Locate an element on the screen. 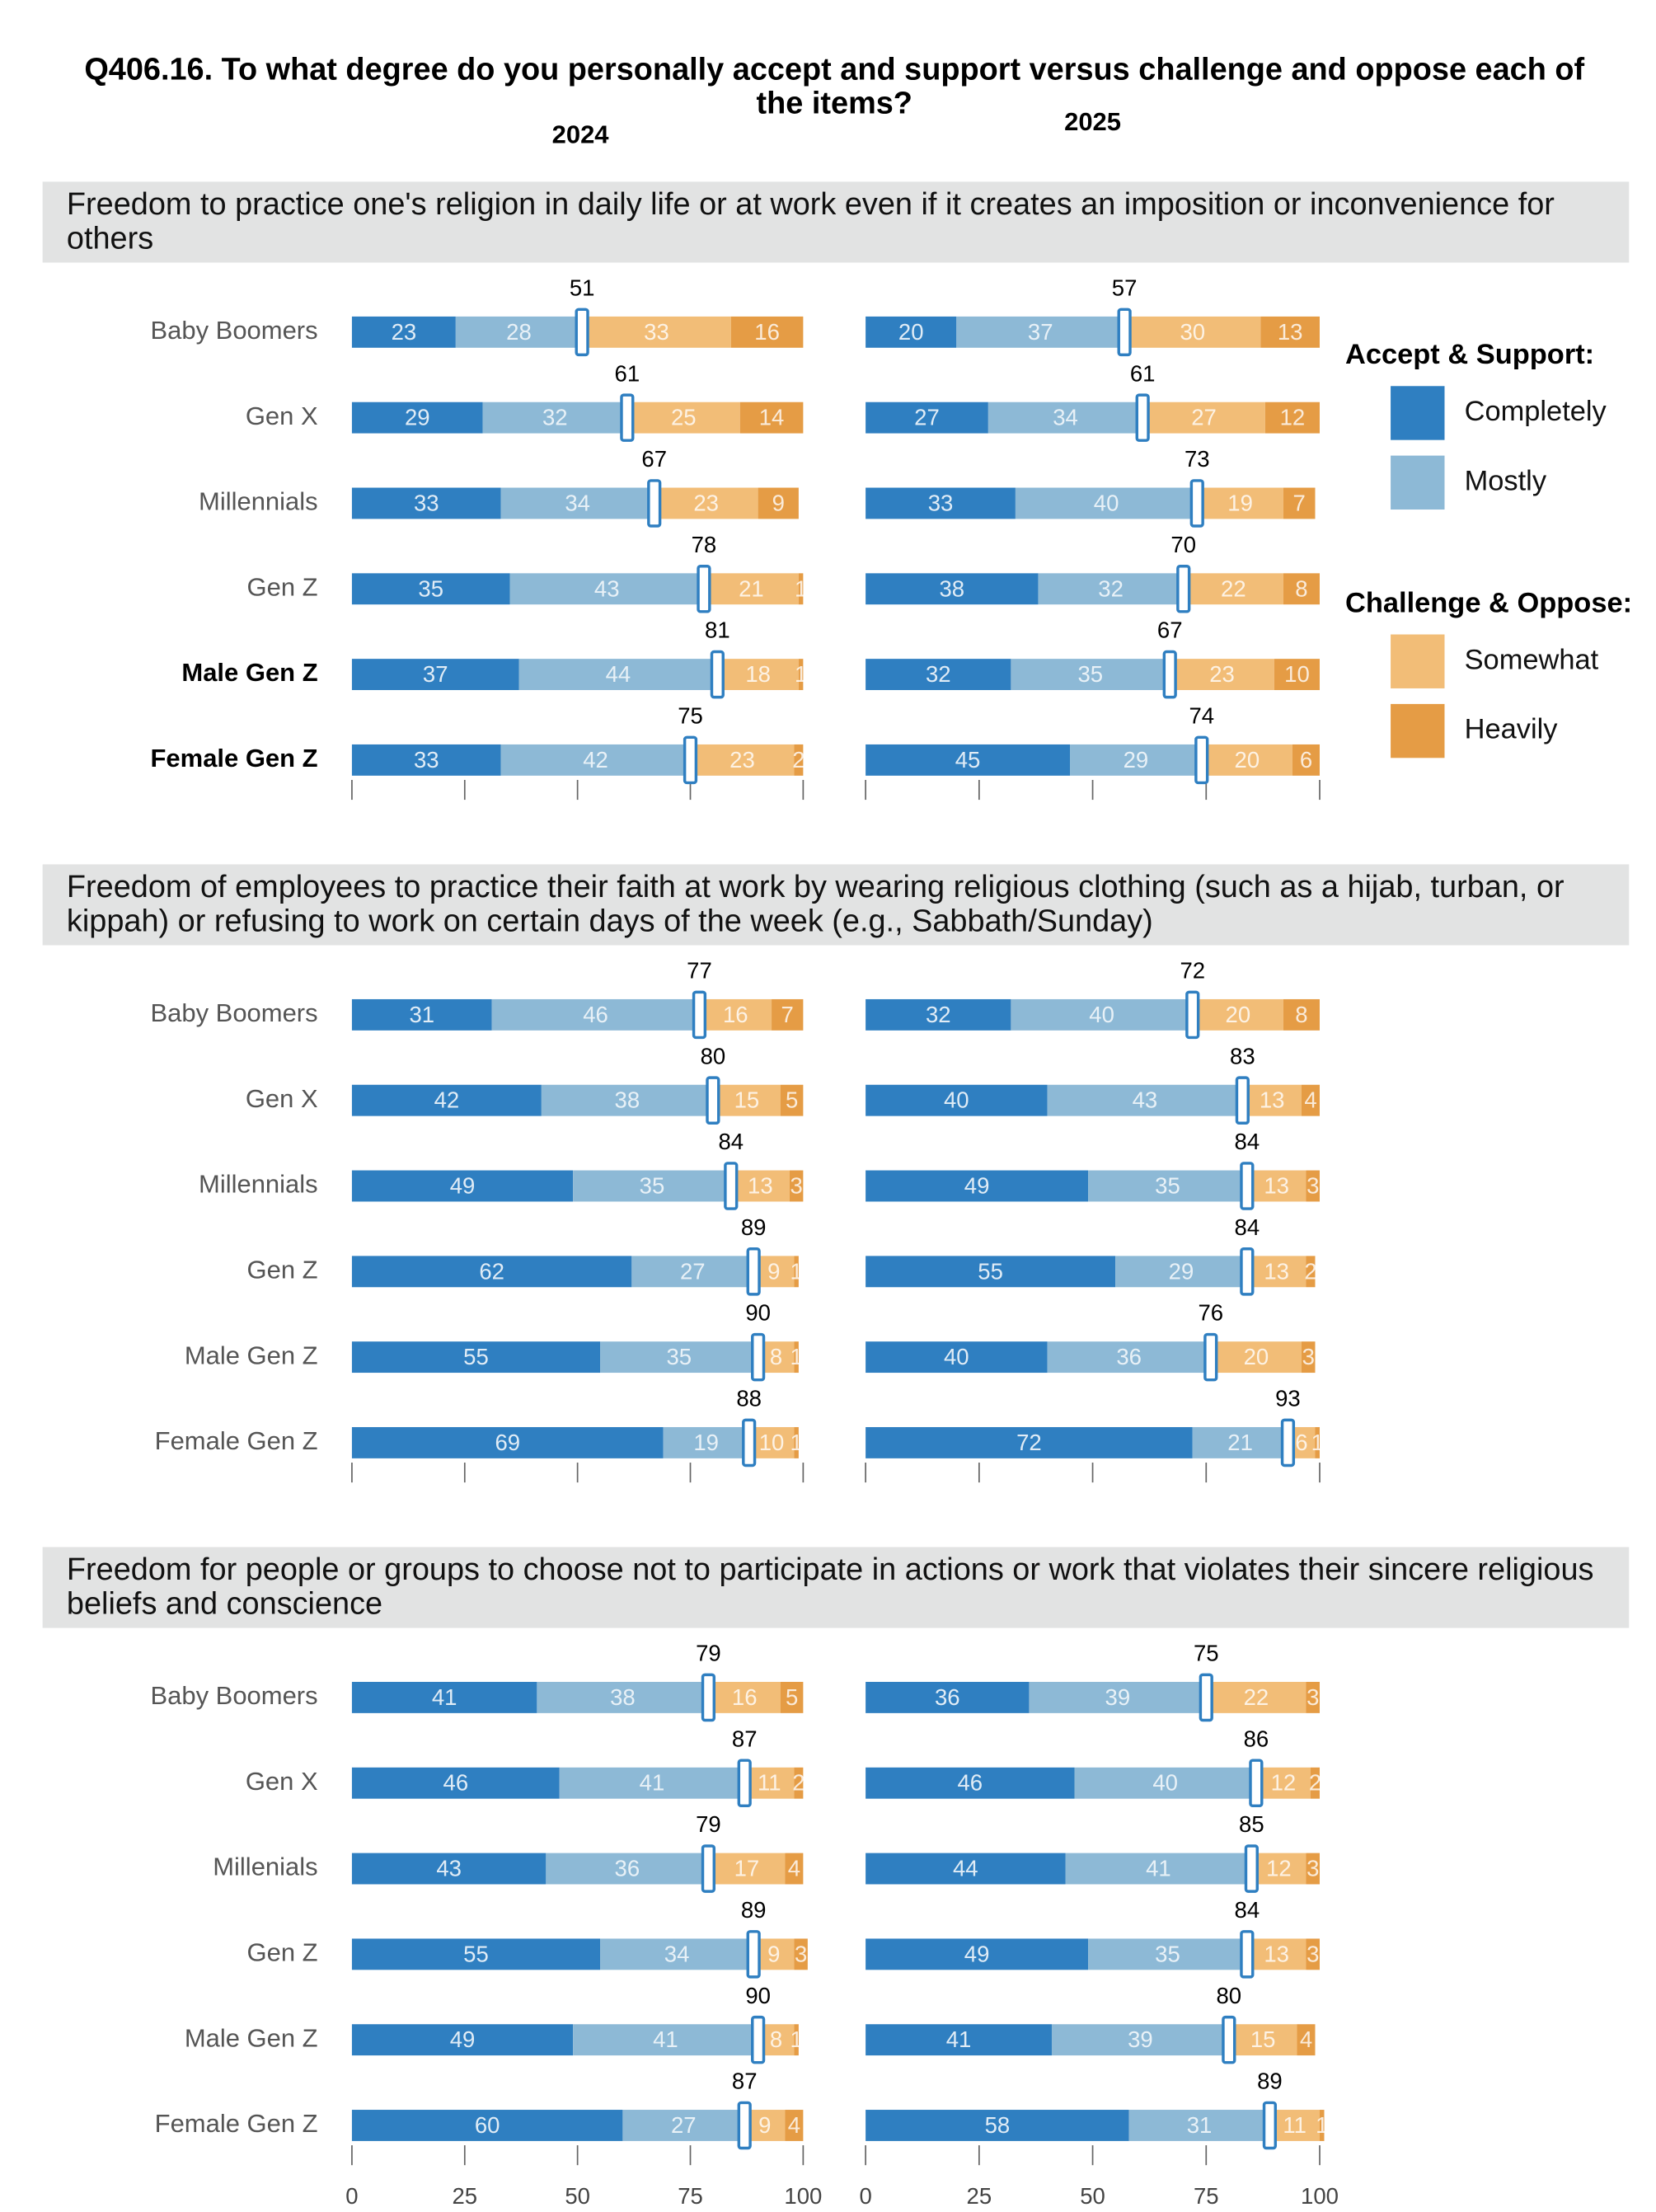 The height and width of the screenshot is (2212, 1656). value-label: 27 is located at coordinates (1204, 417).